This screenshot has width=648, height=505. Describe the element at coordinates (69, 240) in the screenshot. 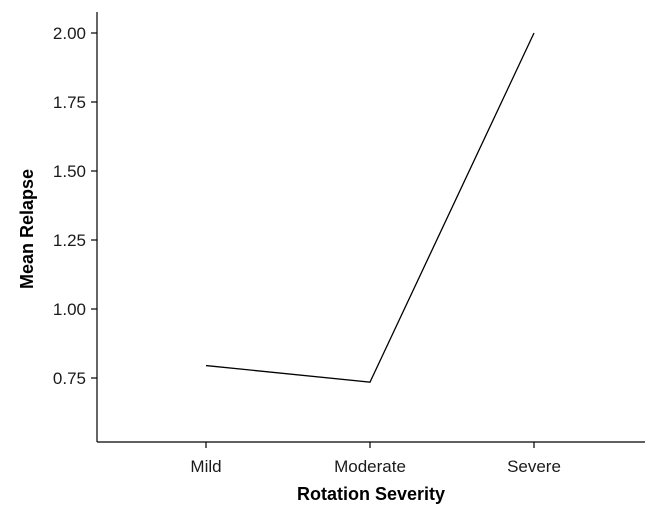

I see `y-tick-label: 1.25` at that location.